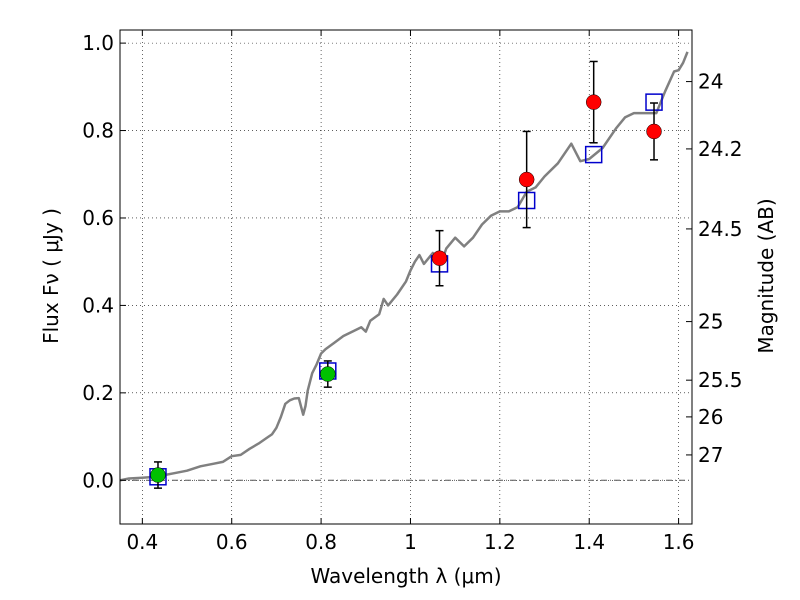 The image size is (800, 600). What do you see at coordinates (405, 576) in the screenshot?
I see `x-axis-label: Wavelength λ (μm)` at bounding box center [405, 576].